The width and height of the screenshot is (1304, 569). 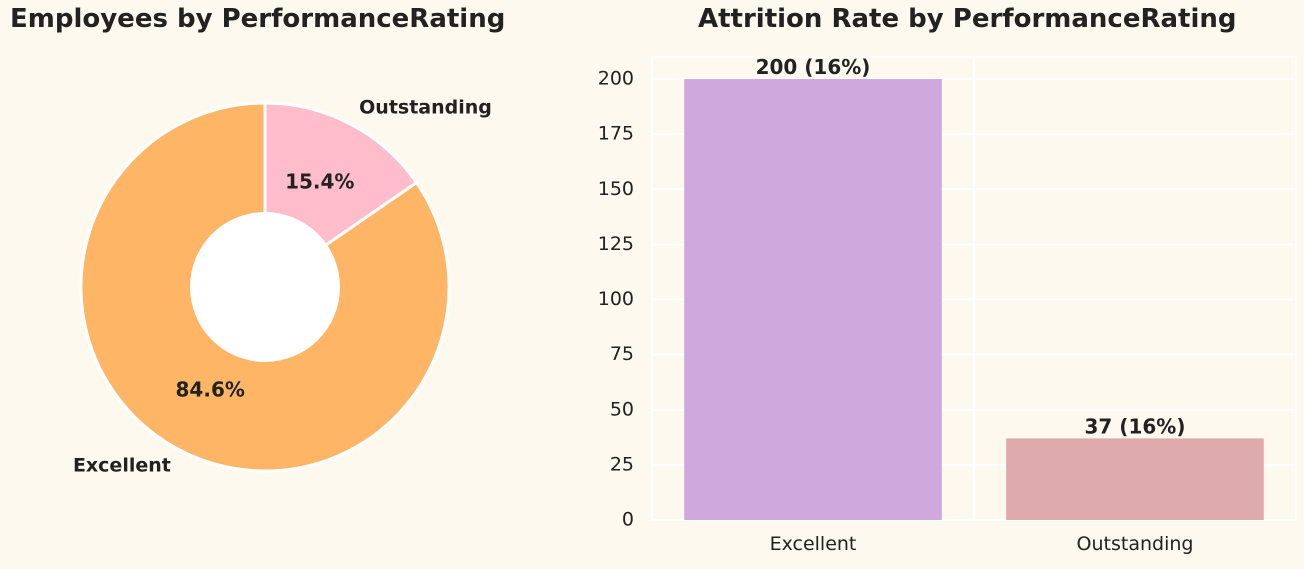 What do you see at coordinates (616, 299) in the screenshot?
I see `y-tick-label: 100` at bounding box center [616, 299].